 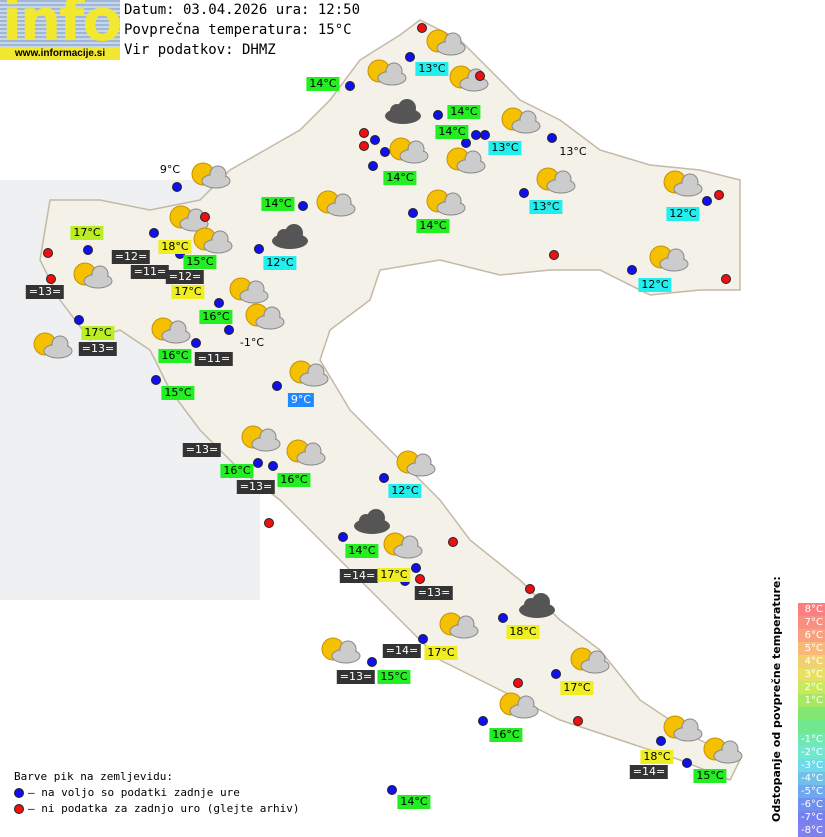 I want to click on scale-step: -8°C, so click(x=811, y=830).